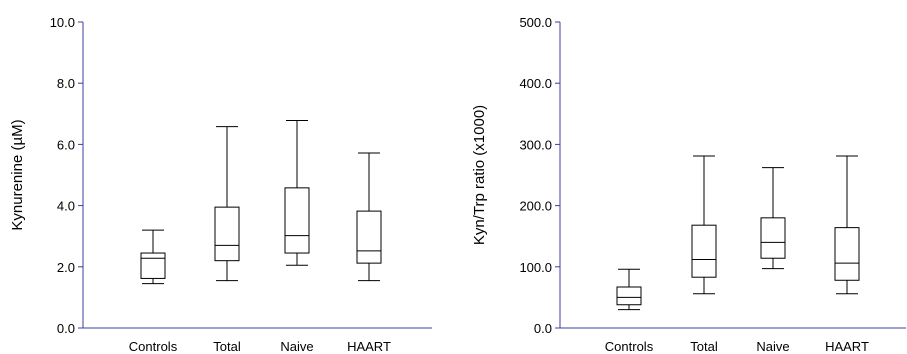 Image resolution: width=907 pixels, height=354 pixels. Describe the element at coordinates (535, 144) in the screenshot. I see `y-tick-label: 300.0` at that location.